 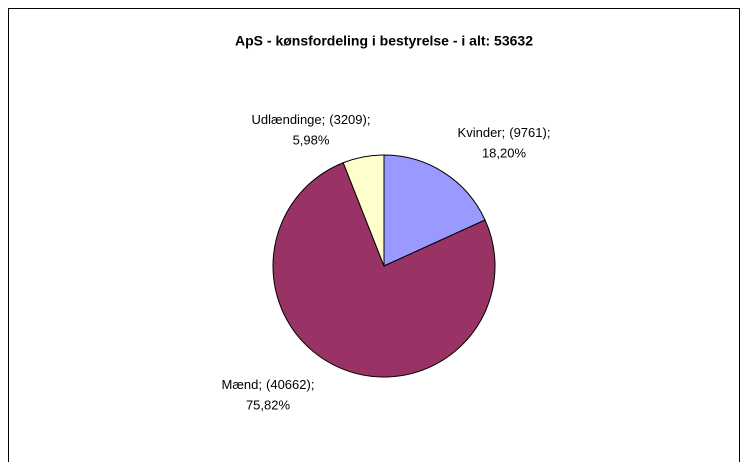 What do you see at coordinates (240, 384) in the screenshot?
I see `slice-category: Mænd` at bounding box center [240, 384].